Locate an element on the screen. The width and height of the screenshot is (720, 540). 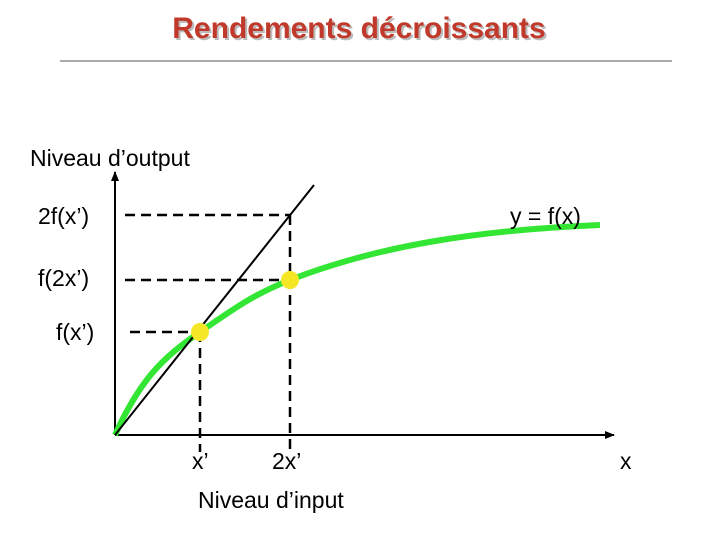
x-mark-label: 2x’ is located at coordinates (286, 461).